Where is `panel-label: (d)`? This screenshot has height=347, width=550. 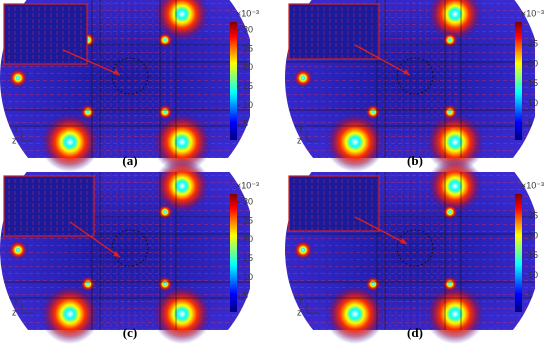
panel-label: (d) is located at coordinates (415, 332).